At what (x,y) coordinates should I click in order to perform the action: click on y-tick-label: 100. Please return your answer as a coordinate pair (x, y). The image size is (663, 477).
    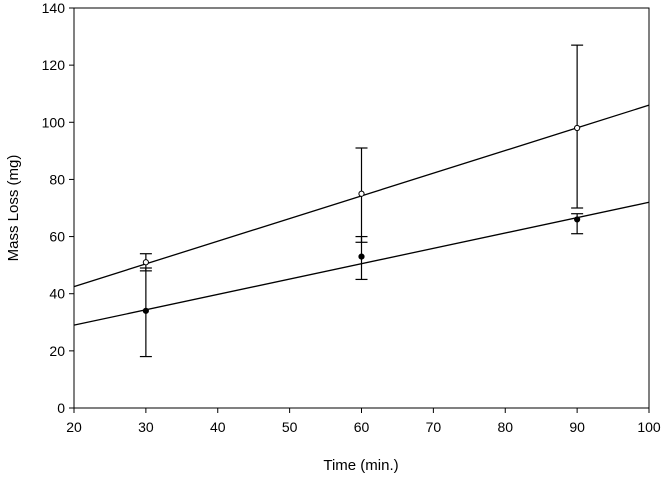
    Looking at the image, I should click on (54, 122).